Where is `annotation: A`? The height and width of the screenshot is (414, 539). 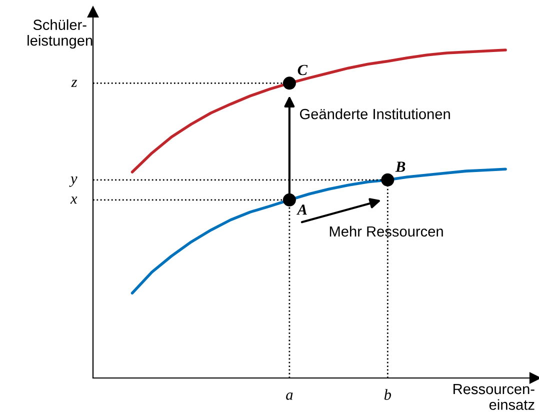 annotation: A is located at coordinates (301, 209).